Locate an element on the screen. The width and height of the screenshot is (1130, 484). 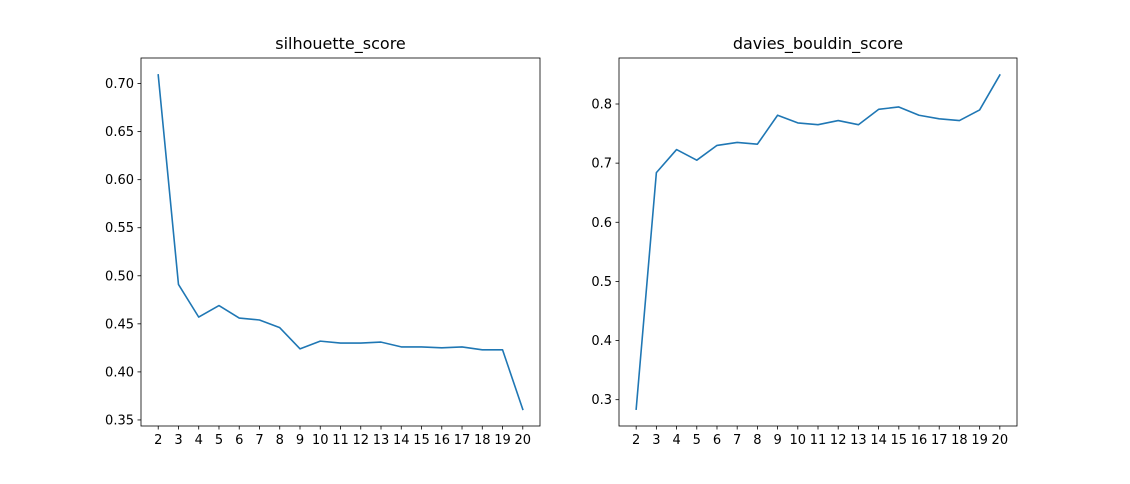
silhouette-score-xtick-label-20: 20 is located at coordinates (523, 440).